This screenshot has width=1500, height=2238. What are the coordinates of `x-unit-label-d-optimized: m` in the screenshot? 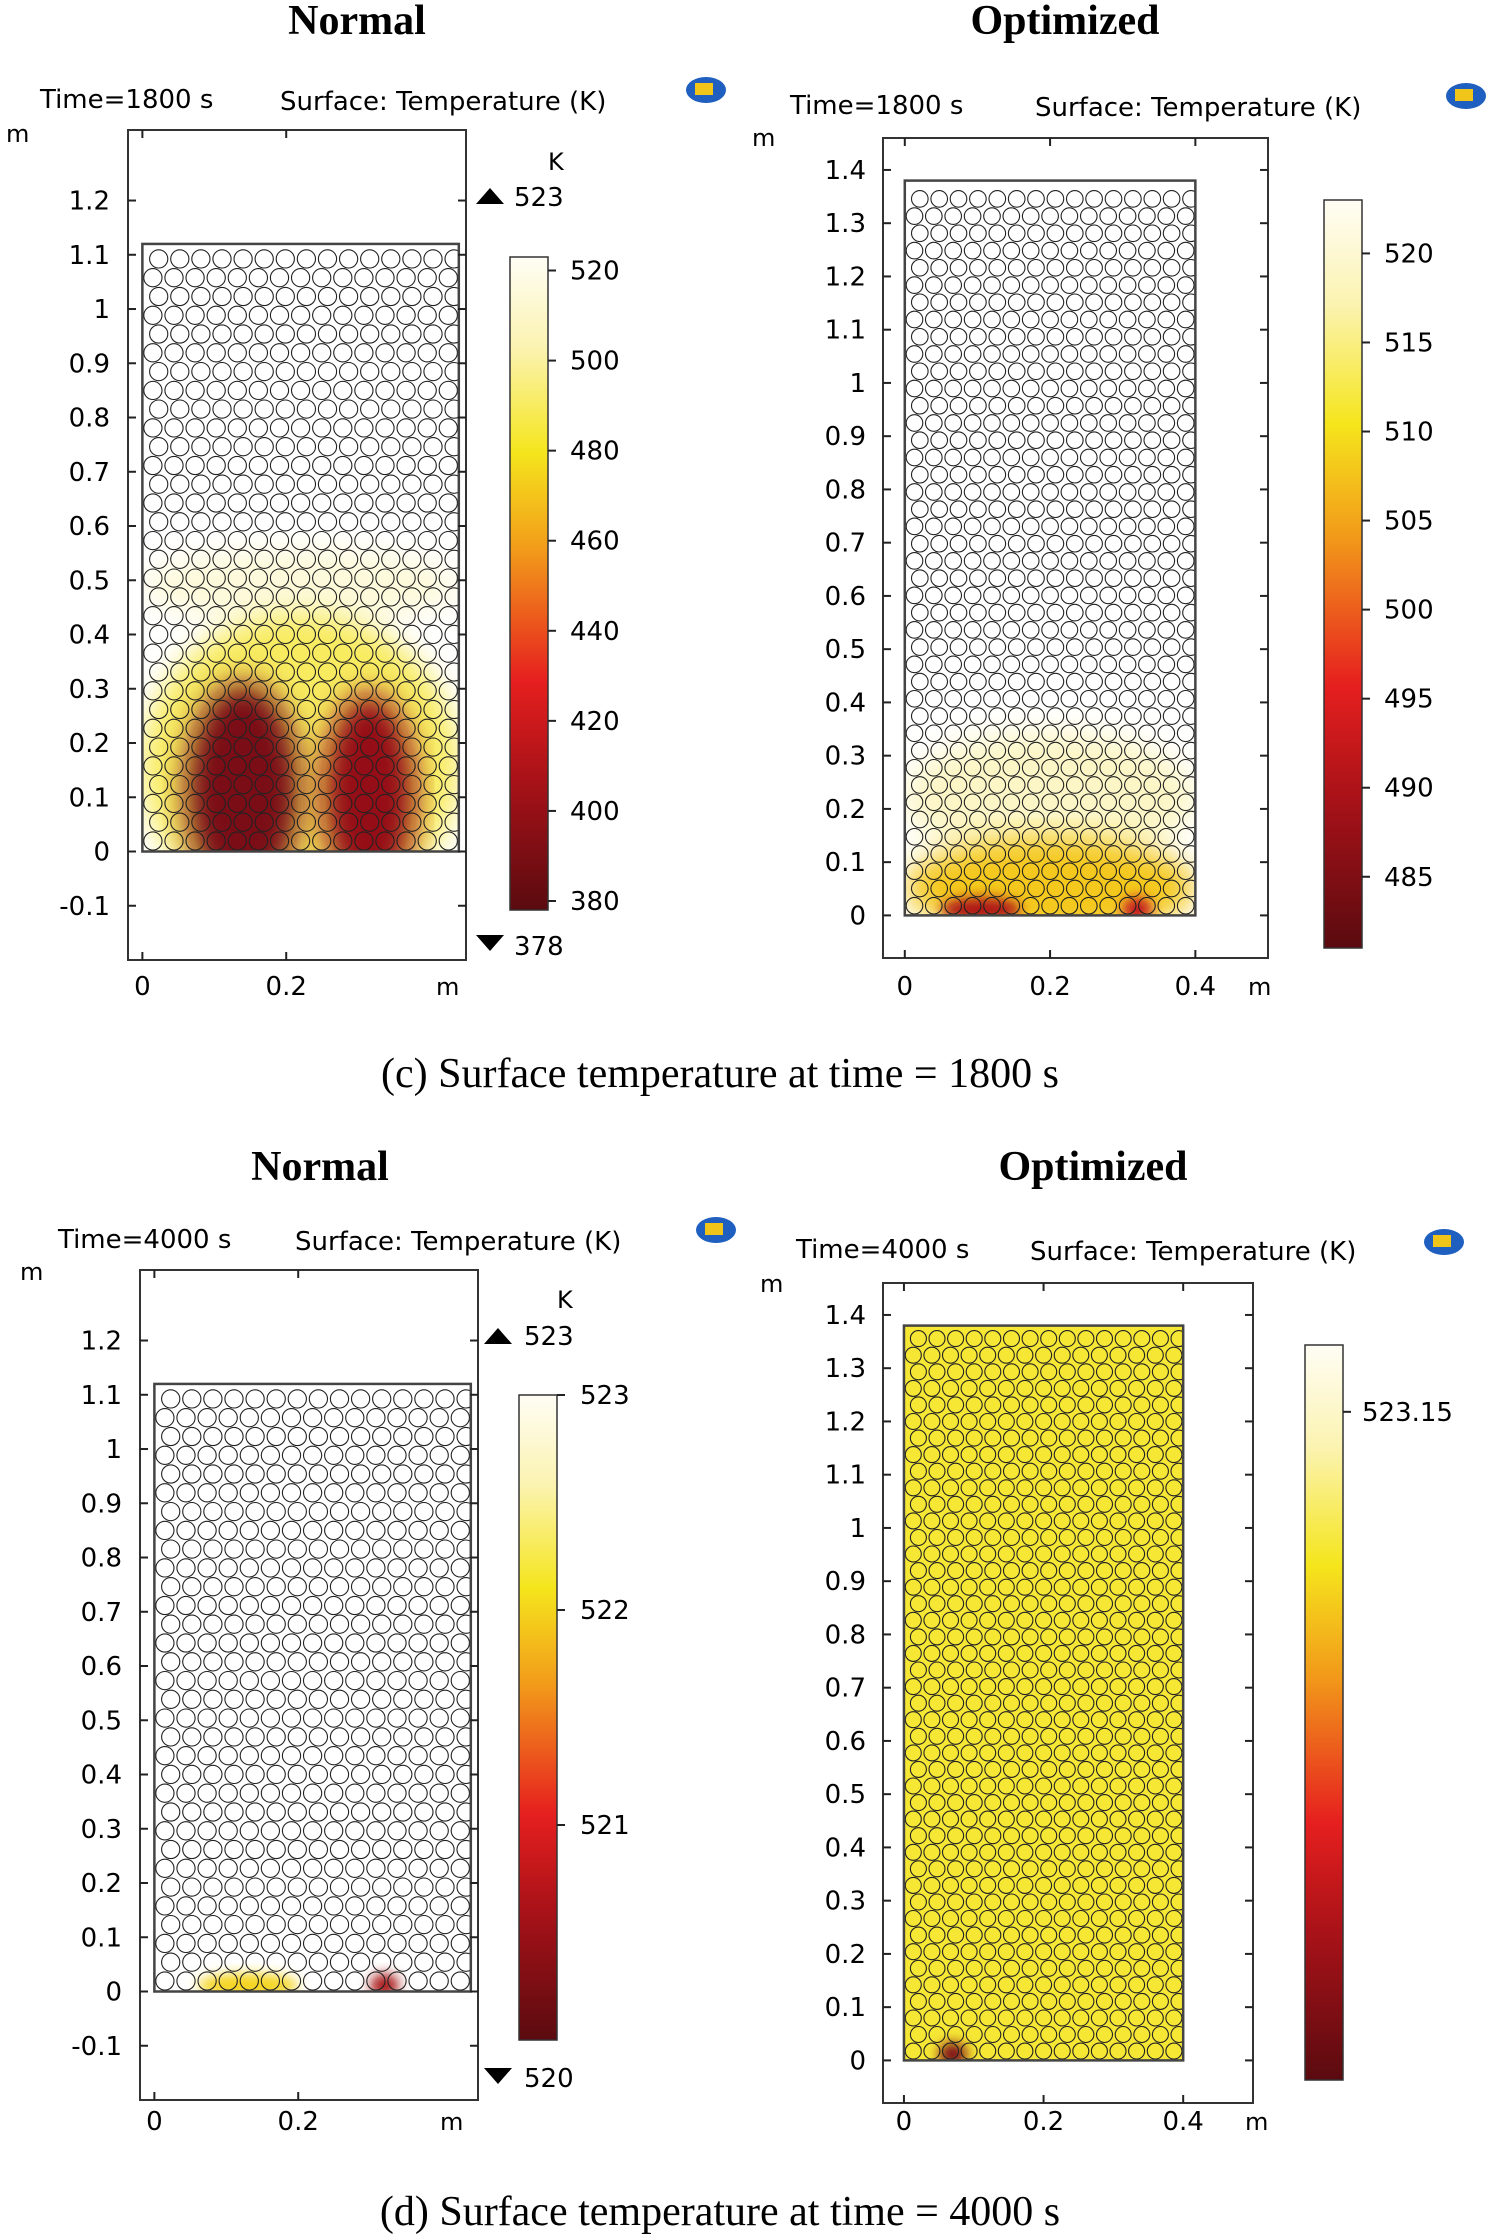 It's located at (1256, 2122).